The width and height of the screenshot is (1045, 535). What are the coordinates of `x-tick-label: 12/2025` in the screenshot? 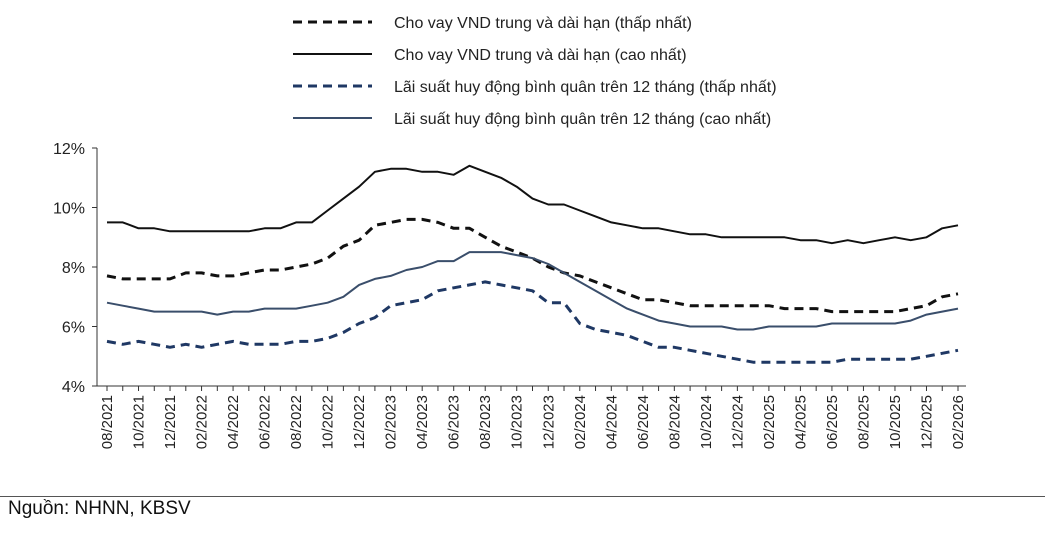 It's located at (926, 422).